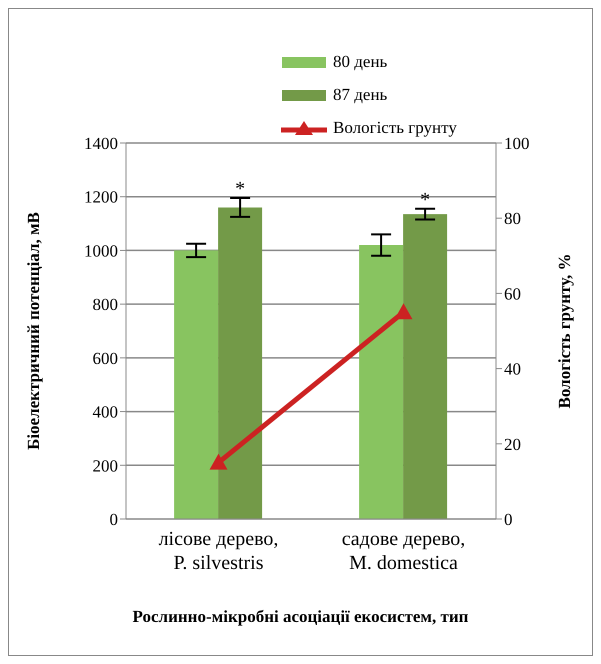 This screenshot has height=664, width=601. Describe the element at coordinates (301, 617) in the screenshot. I see `x-axis-title: Рослинно-мікробні асоціації екосистем, тип` at that location.